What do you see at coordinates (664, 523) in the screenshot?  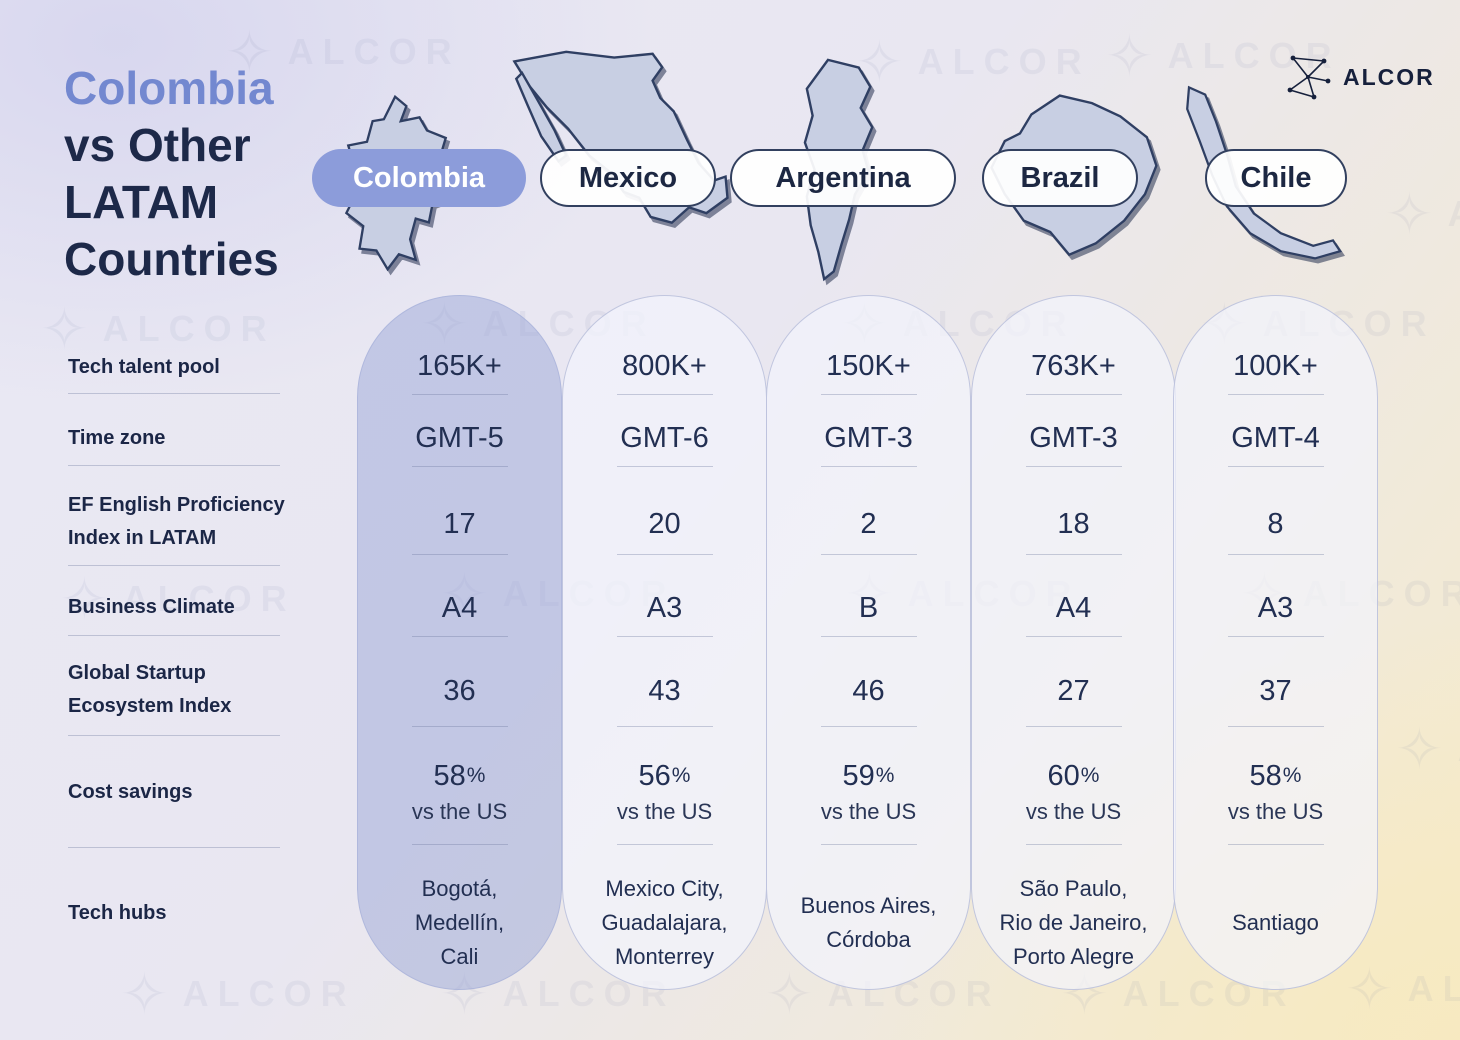 I see `value-ef-index: 20` at bounding box center [664, 523].